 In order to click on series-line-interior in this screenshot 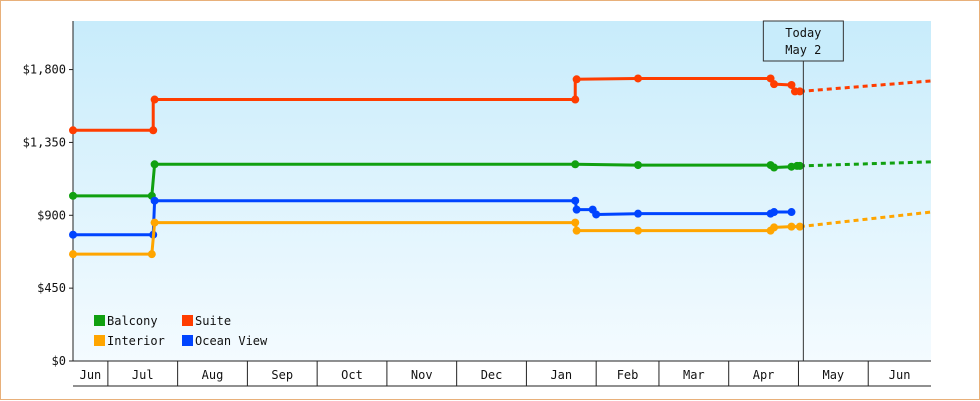, I will do `click(436, 238)`.